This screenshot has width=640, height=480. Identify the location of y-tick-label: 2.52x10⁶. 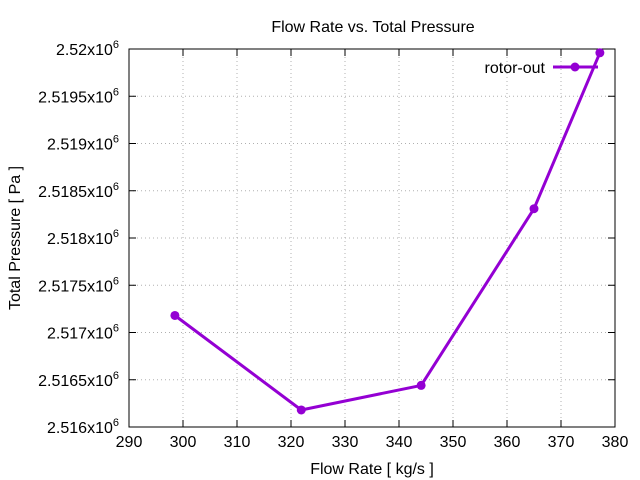
(87, 49).